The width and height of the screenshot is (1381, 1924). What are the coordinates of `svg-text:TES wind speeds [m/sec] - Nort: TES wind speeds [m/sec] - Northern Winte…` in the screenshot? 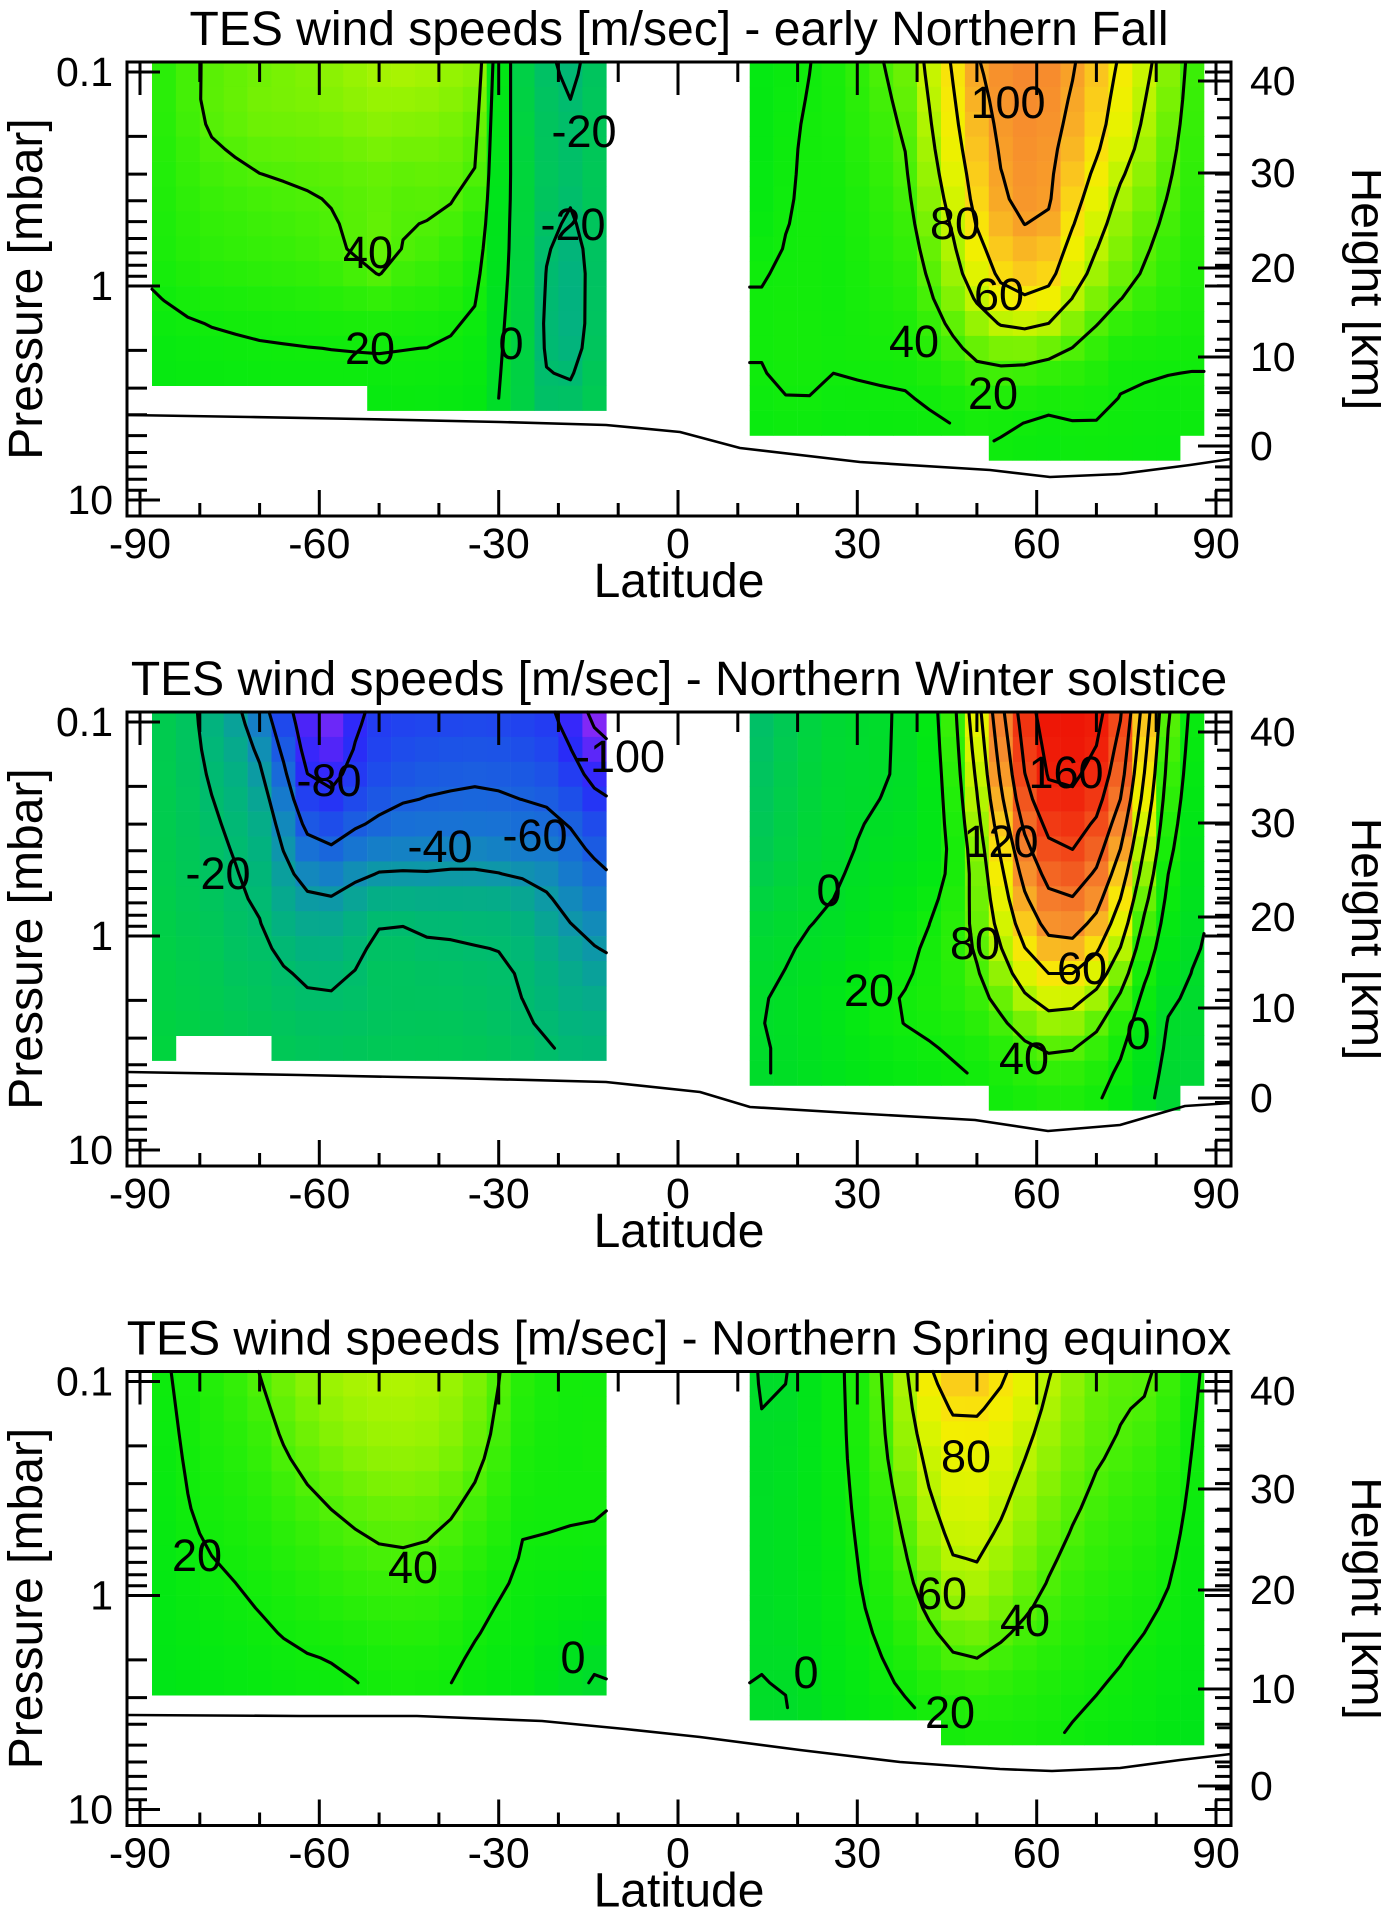 It's located at (679, 679).